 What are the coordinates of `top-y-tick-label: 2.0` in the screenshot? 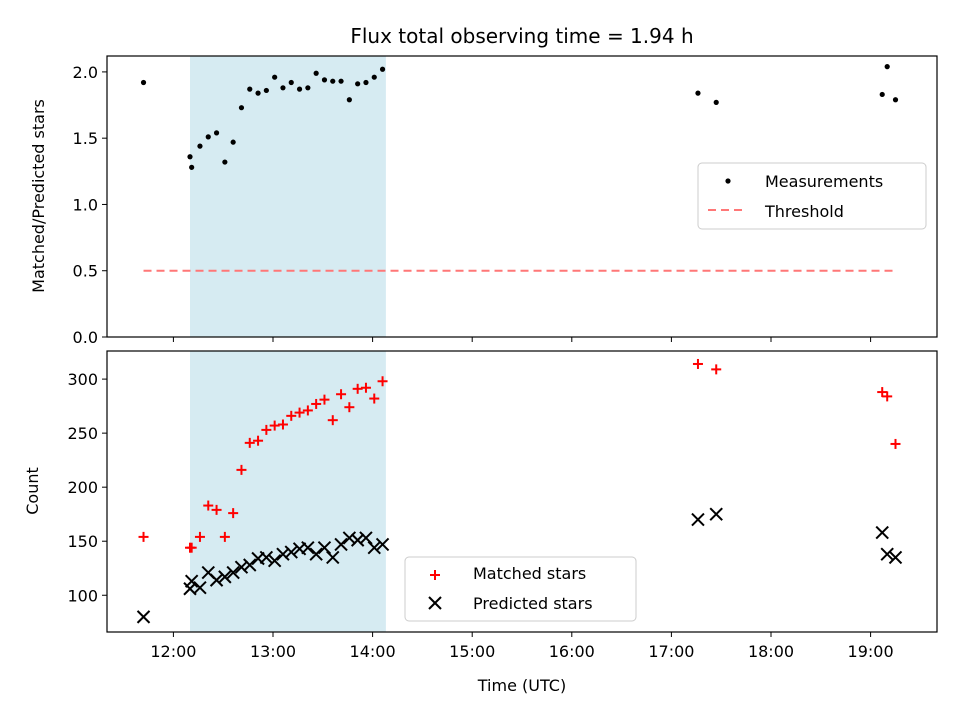 It's located at (85, 72).